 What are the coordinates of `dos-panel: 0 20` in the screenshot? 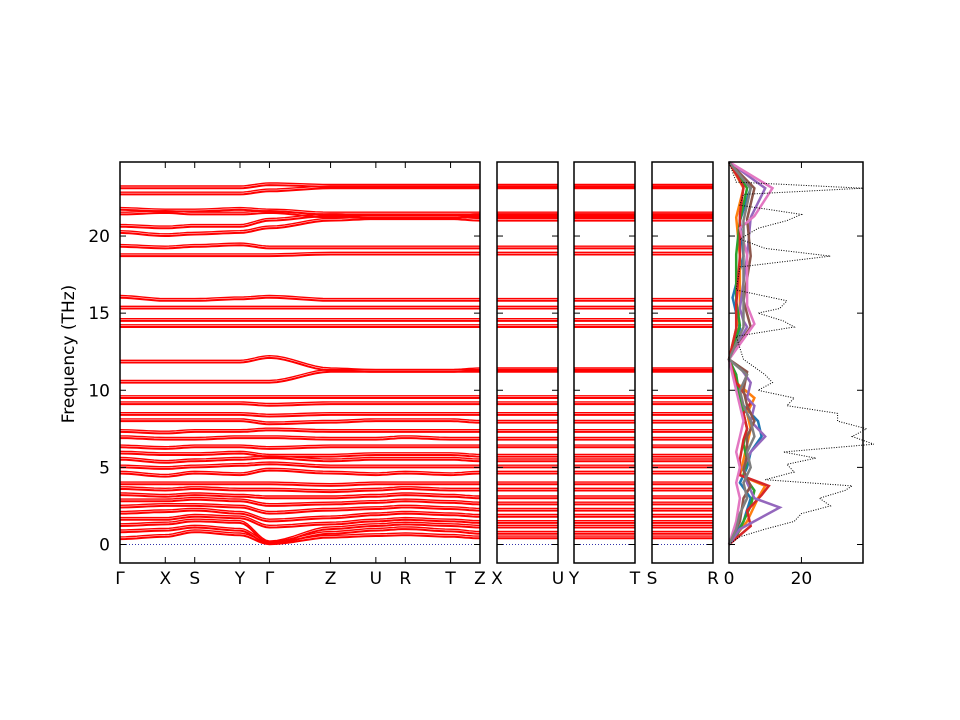 It's located at (799, 374).